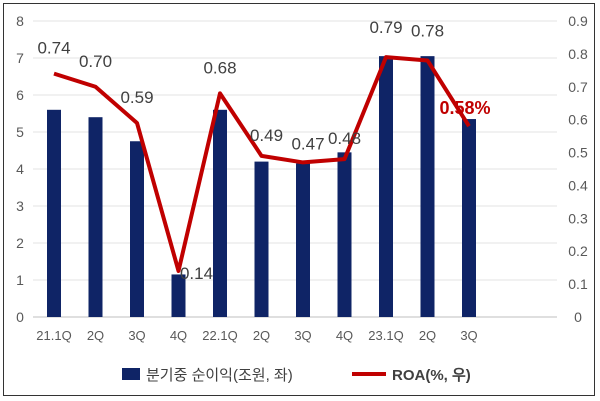 This screenshot has width=600, height=401. What do you see at coordinates (219, 67) in the screenshot?
I see `data-label: 0.68` at bounding box center [219, 67].